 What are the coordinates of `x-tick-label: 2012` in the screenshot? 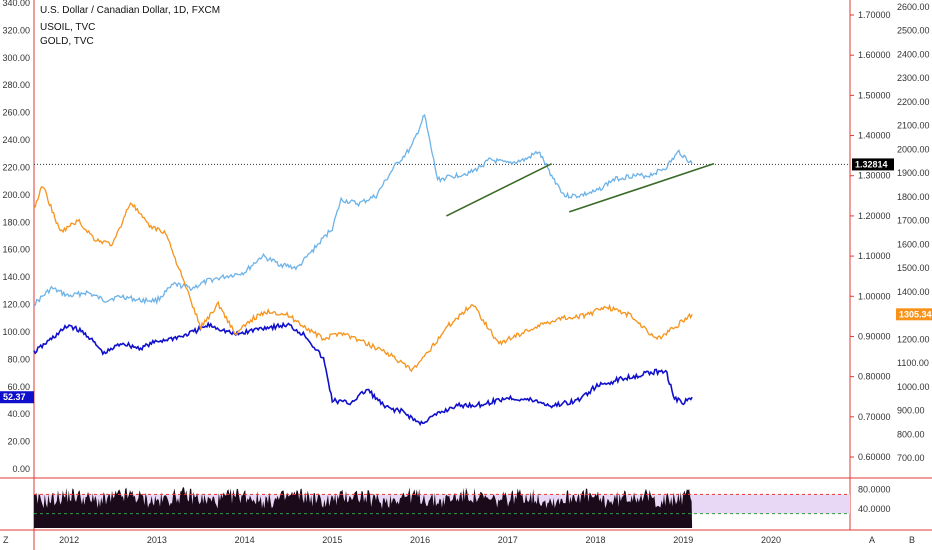 It's located at (69, 540).